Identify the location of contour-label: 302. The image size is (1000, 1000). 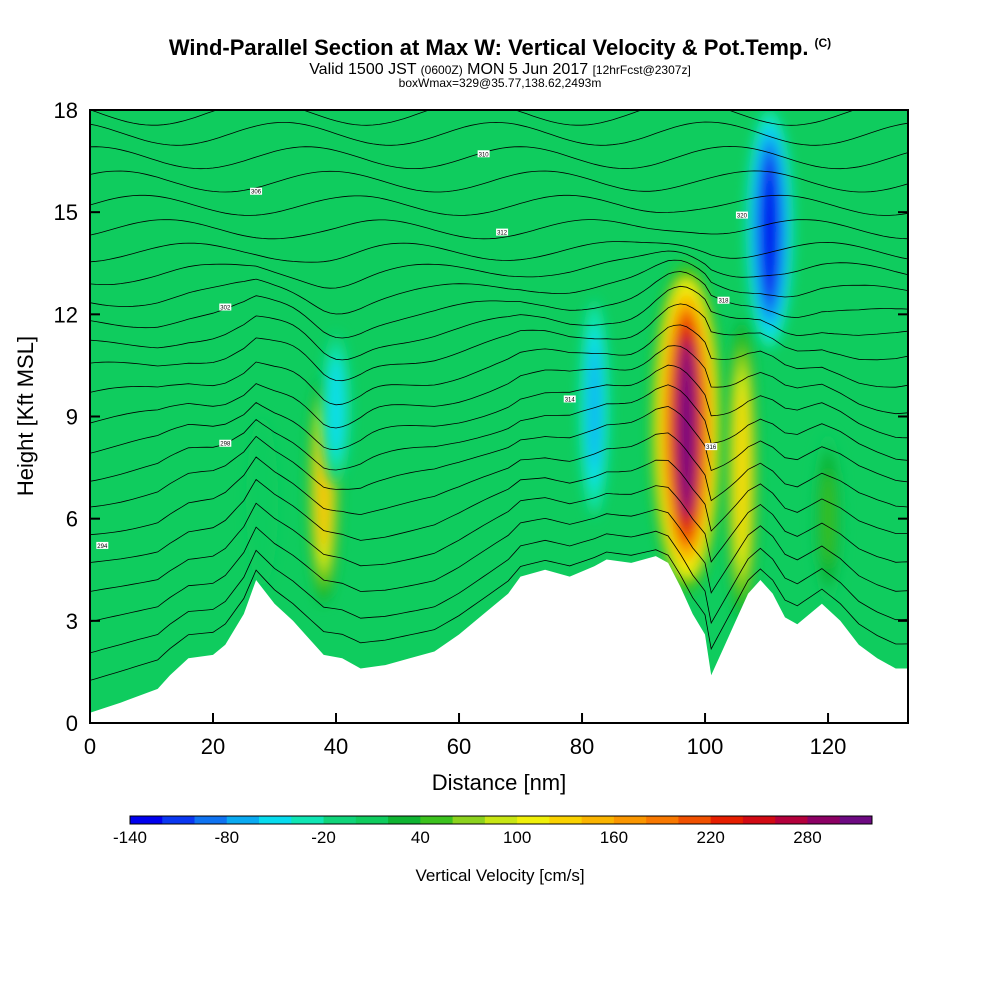
(225, 307).